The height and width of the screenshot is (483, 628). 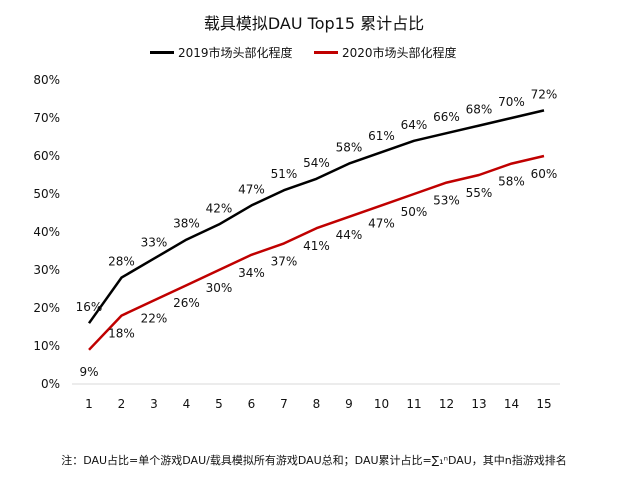 I want to click on x-tick-label: 1, so click(x=89, y=404).